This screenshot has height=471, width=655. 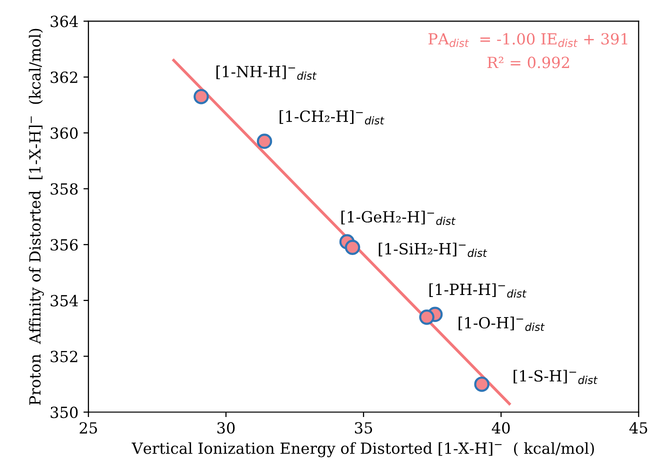 I want to click on annotation: PA$_{dist}$ = -1.00 IE$_{dist}$ + 391, so click(x=528, y=40).